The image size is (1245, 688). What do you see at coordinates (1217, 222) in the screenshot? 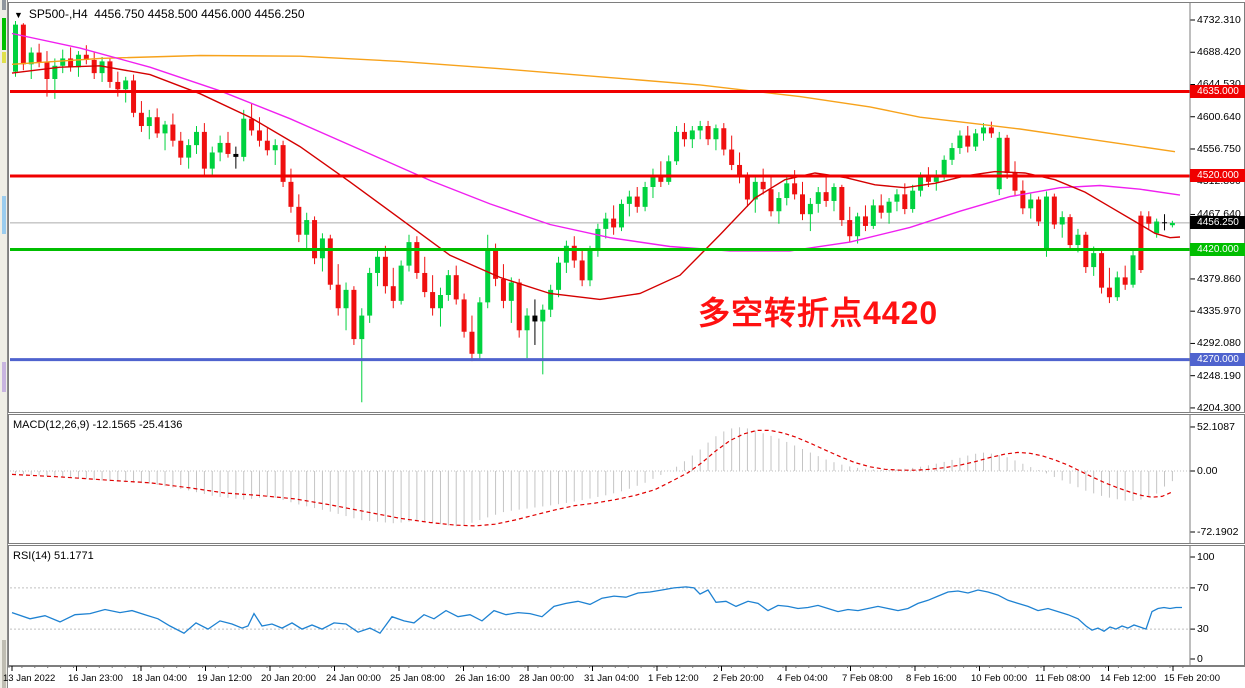
I see `price-level-badge: 4456.250` at bounding box center [1217, 222].